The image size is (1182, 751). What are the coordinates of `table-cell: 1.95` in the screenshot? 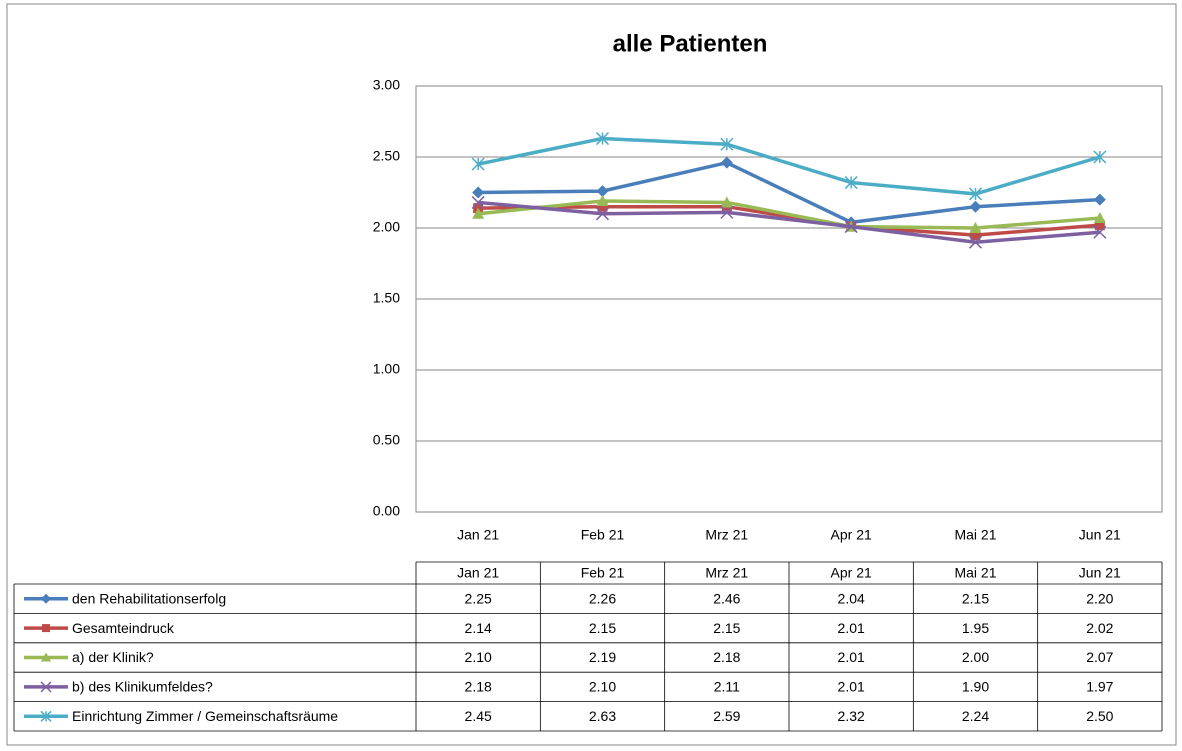 It's located at (975, 628).